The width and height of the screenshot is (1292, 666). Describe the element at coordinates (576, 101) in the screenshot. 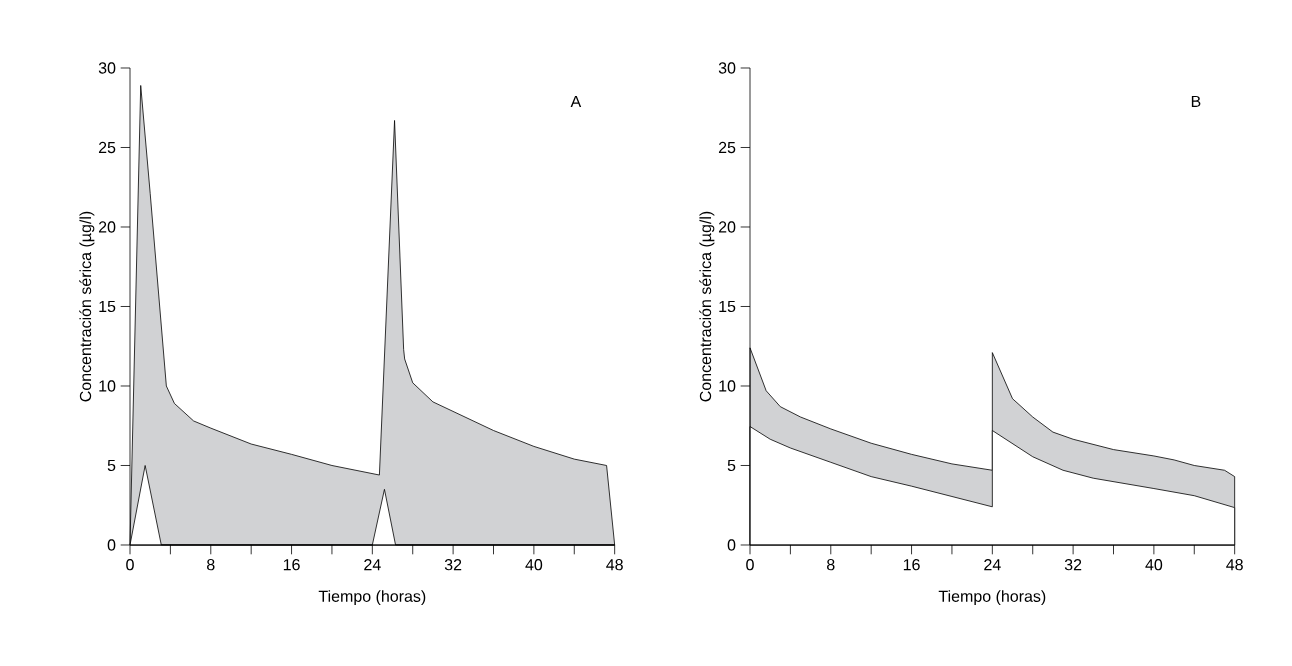

I see `annotation: A` at that location.